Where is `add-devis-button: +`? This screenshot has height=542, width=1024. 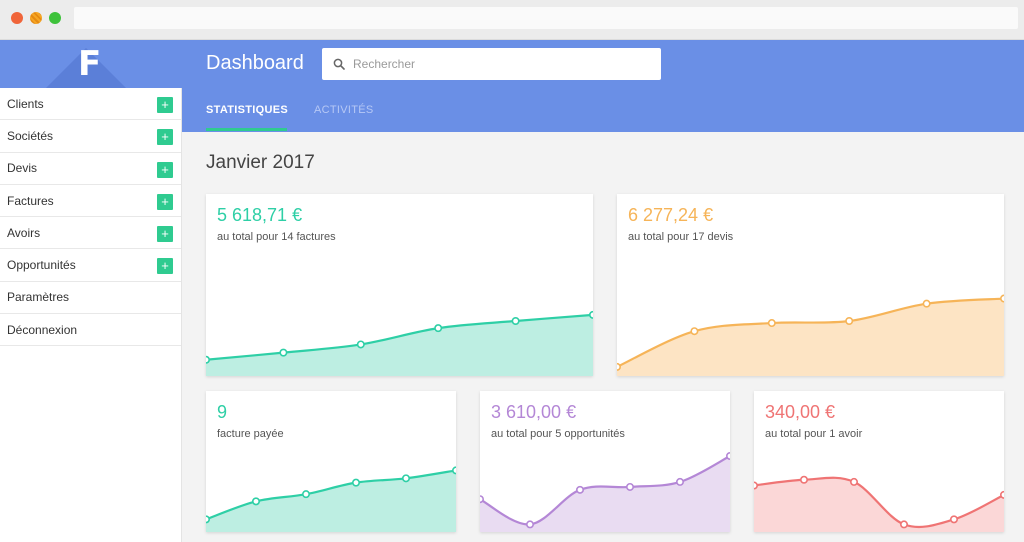 add-devis-button: + is located at coordinates (165, 169).